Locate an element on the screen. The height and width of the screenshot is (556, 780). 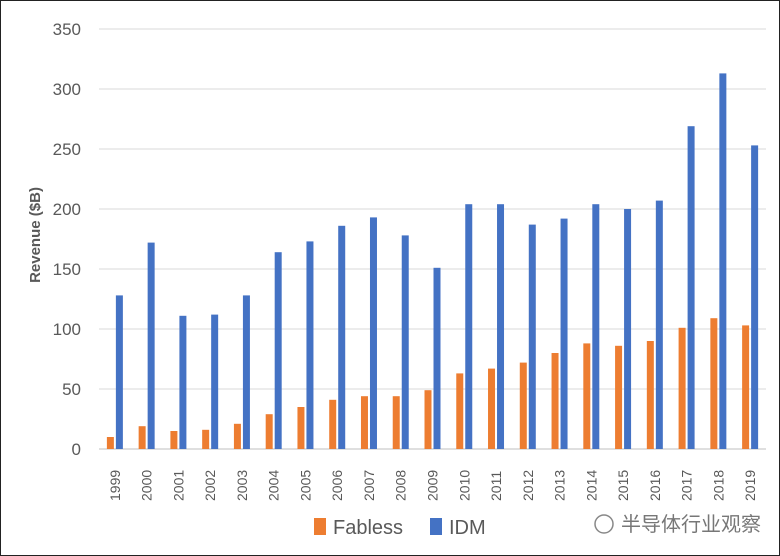
x-tick-label: 2000 is located at coordinates (147, 485).